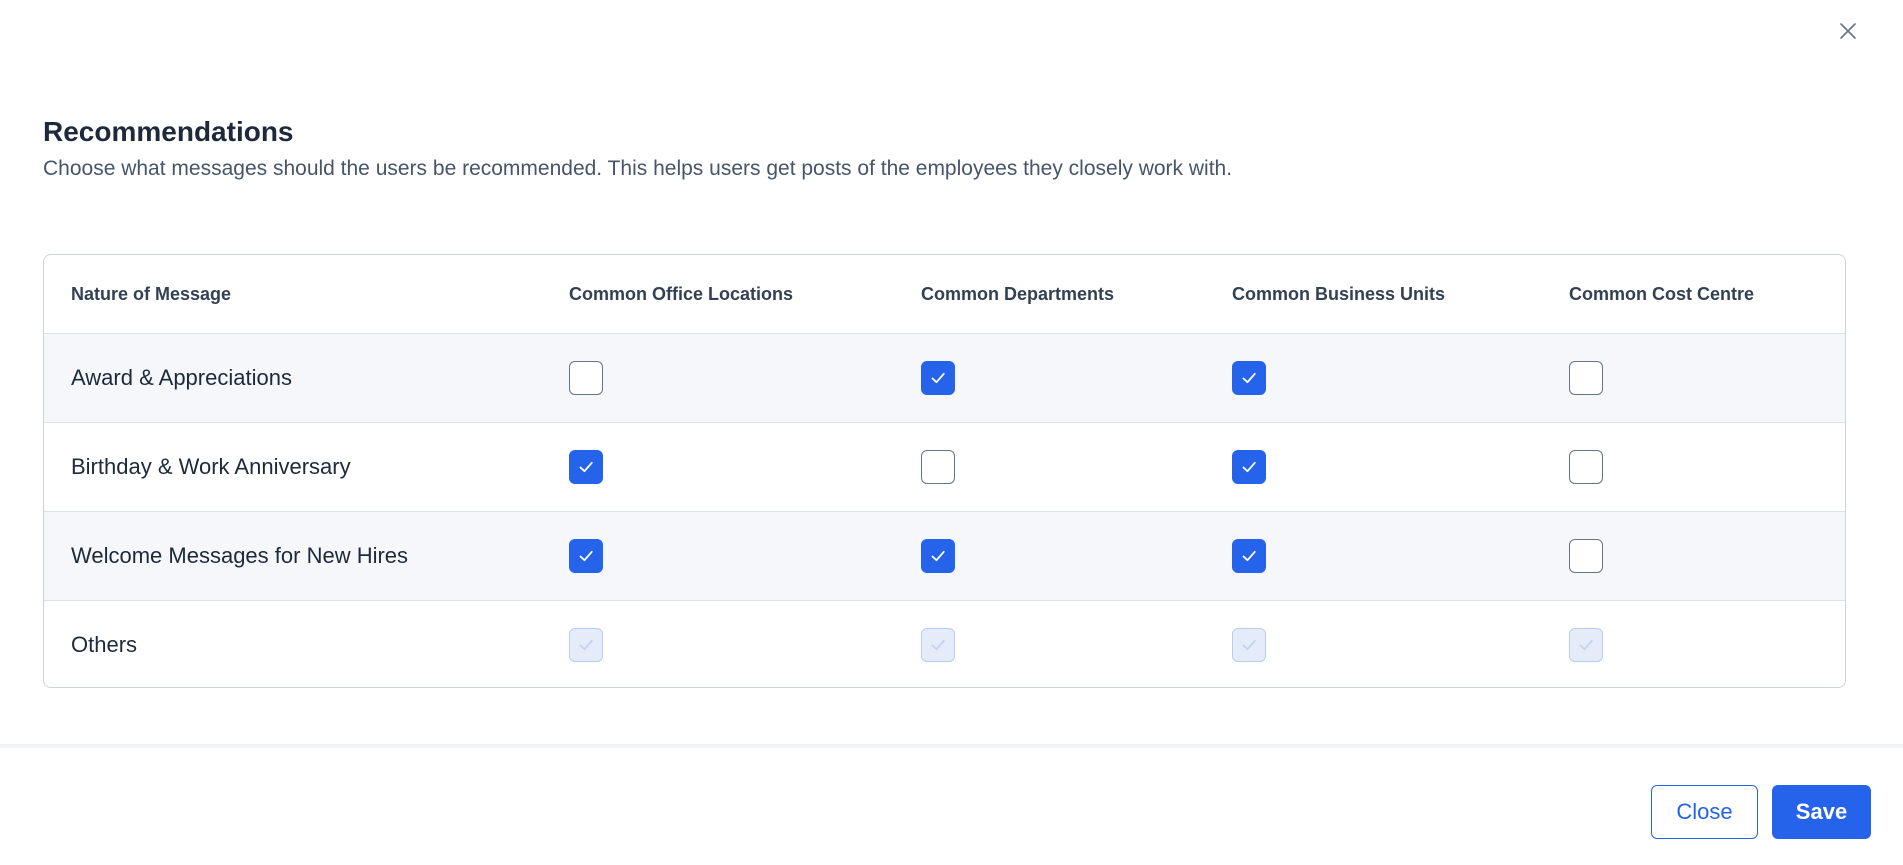  I want to click on column-header-office-locations: Common Office Locations, so click(745, 294).